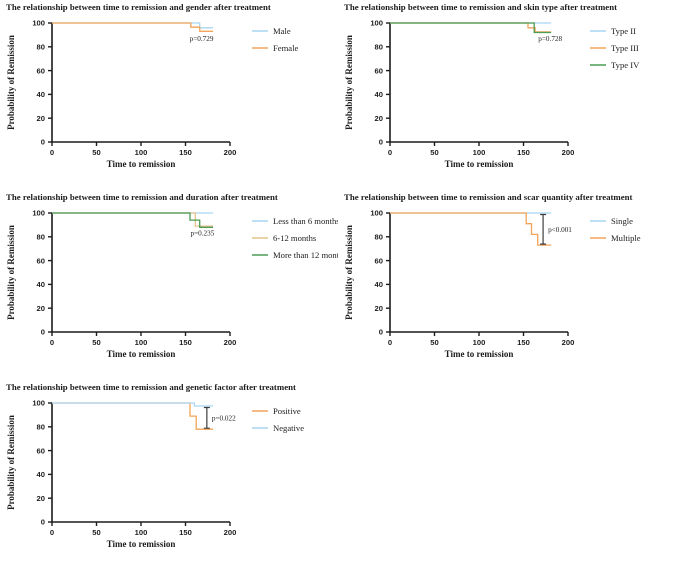  Describe the element at coordinates (305, 221) in the screenshot. I see `legend-label: Less than 6 months` at that location.